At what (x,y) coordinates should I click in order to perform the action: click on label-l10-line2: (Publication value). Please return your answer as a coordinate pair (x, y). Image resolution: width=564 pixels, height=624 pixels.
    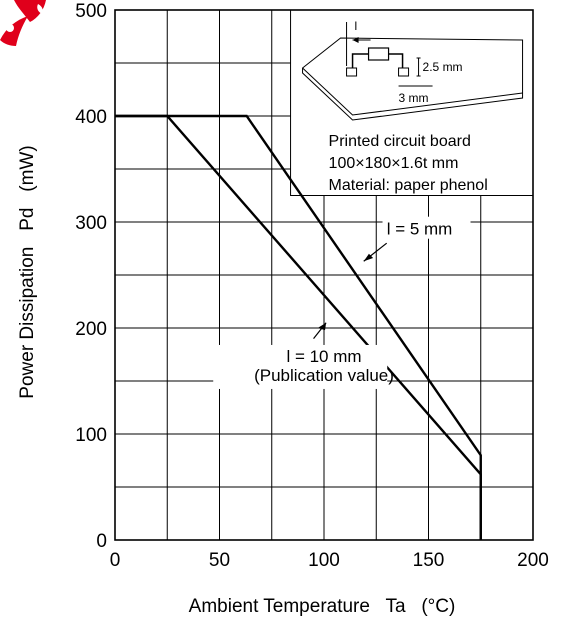
    Looking at the image, I should click on (324, 375).